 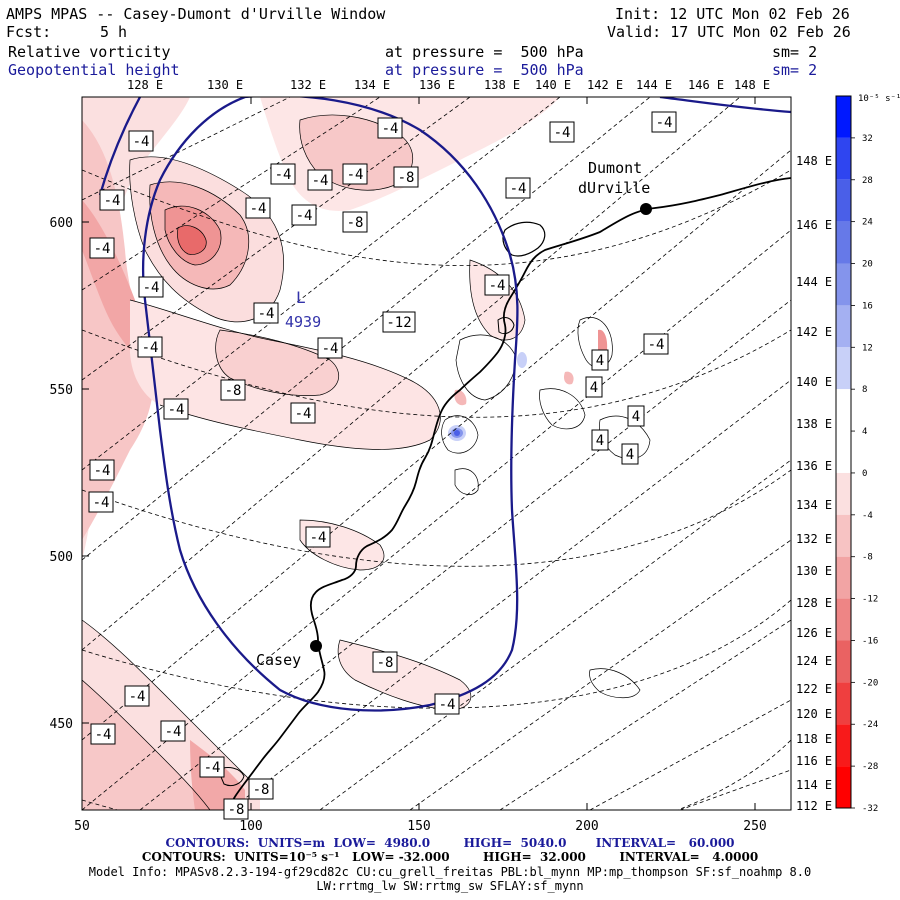 What do you see at coordinates (870, 809) in the screenshot?
I see `colorbar-label: -32` at bounding box center [870, 809].